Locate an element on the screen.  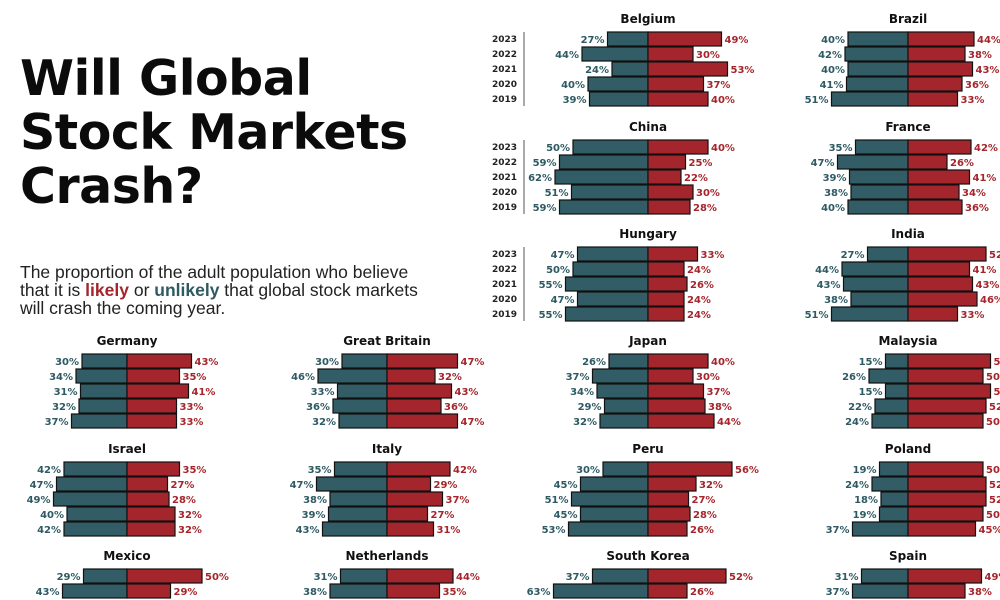
value-label-likely: 26% is located at coordinates (702, 592).